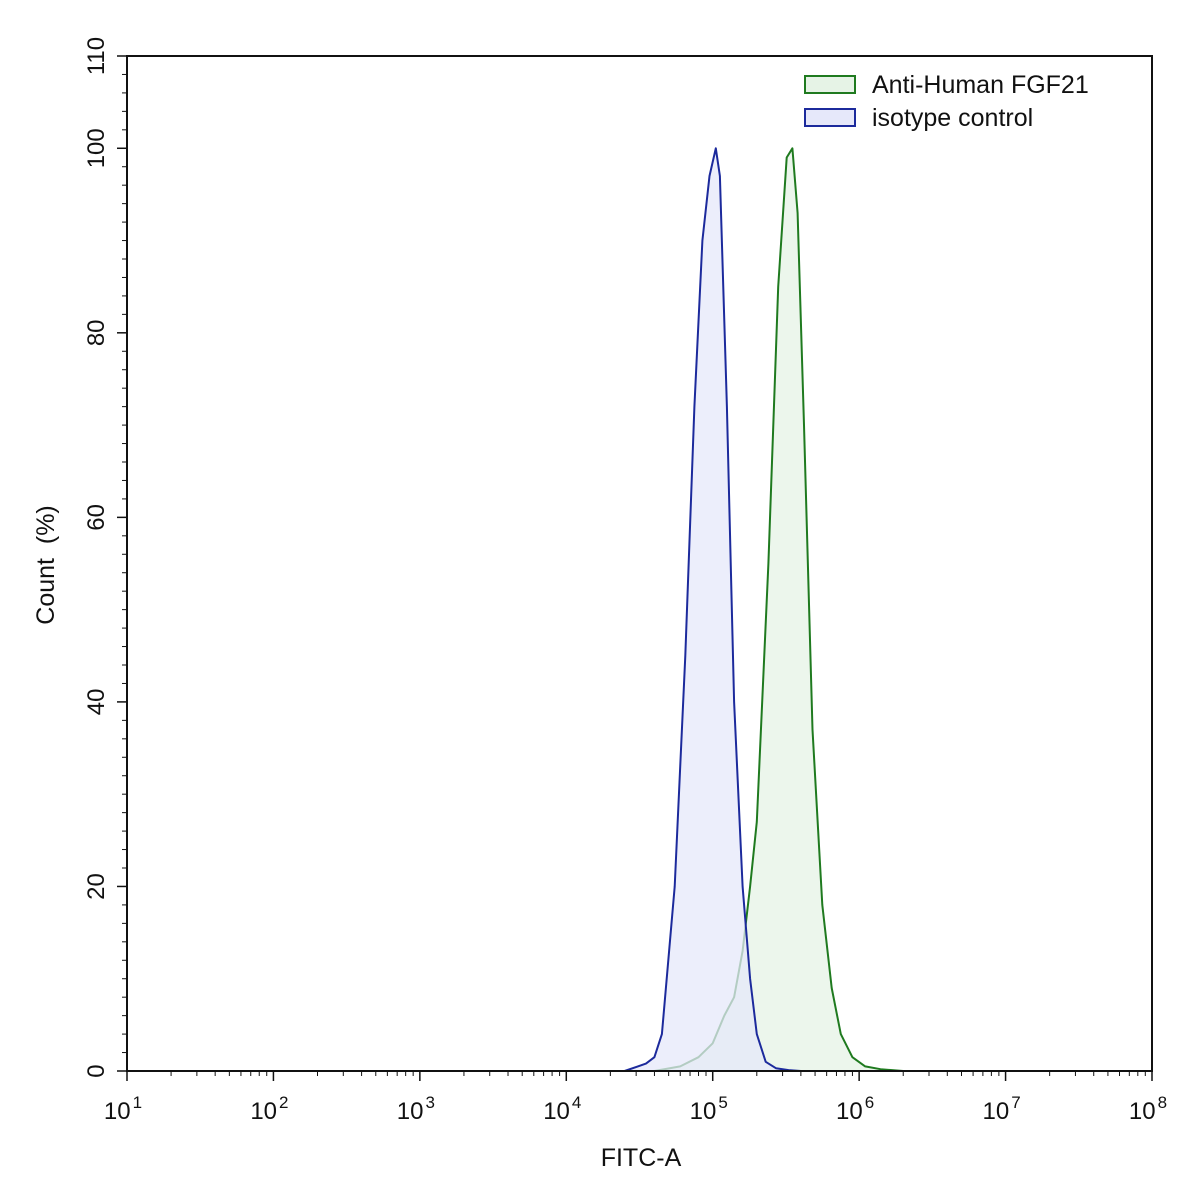 This screenshot has height=1193, width=1197. What do you see at coordinates (709, 1109) in the screenshot?
I see `x-tick-label: 10 5` at bounding box center [709, 1109].